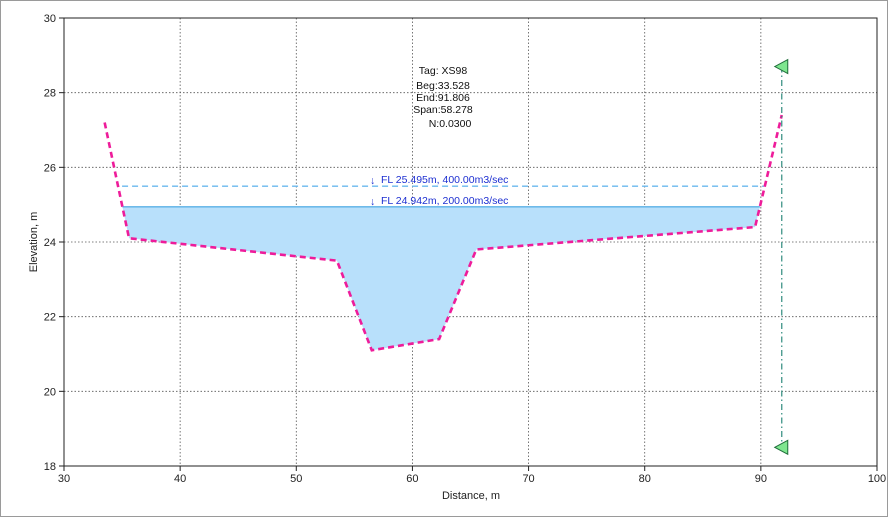 Image resolution: width=888 pixels, height=517 pixels. What do you see at coordinates (372, 181) in the screenshot?
I see `fl-arrow-icon-400: ↓` at bounding box center [372, 181].